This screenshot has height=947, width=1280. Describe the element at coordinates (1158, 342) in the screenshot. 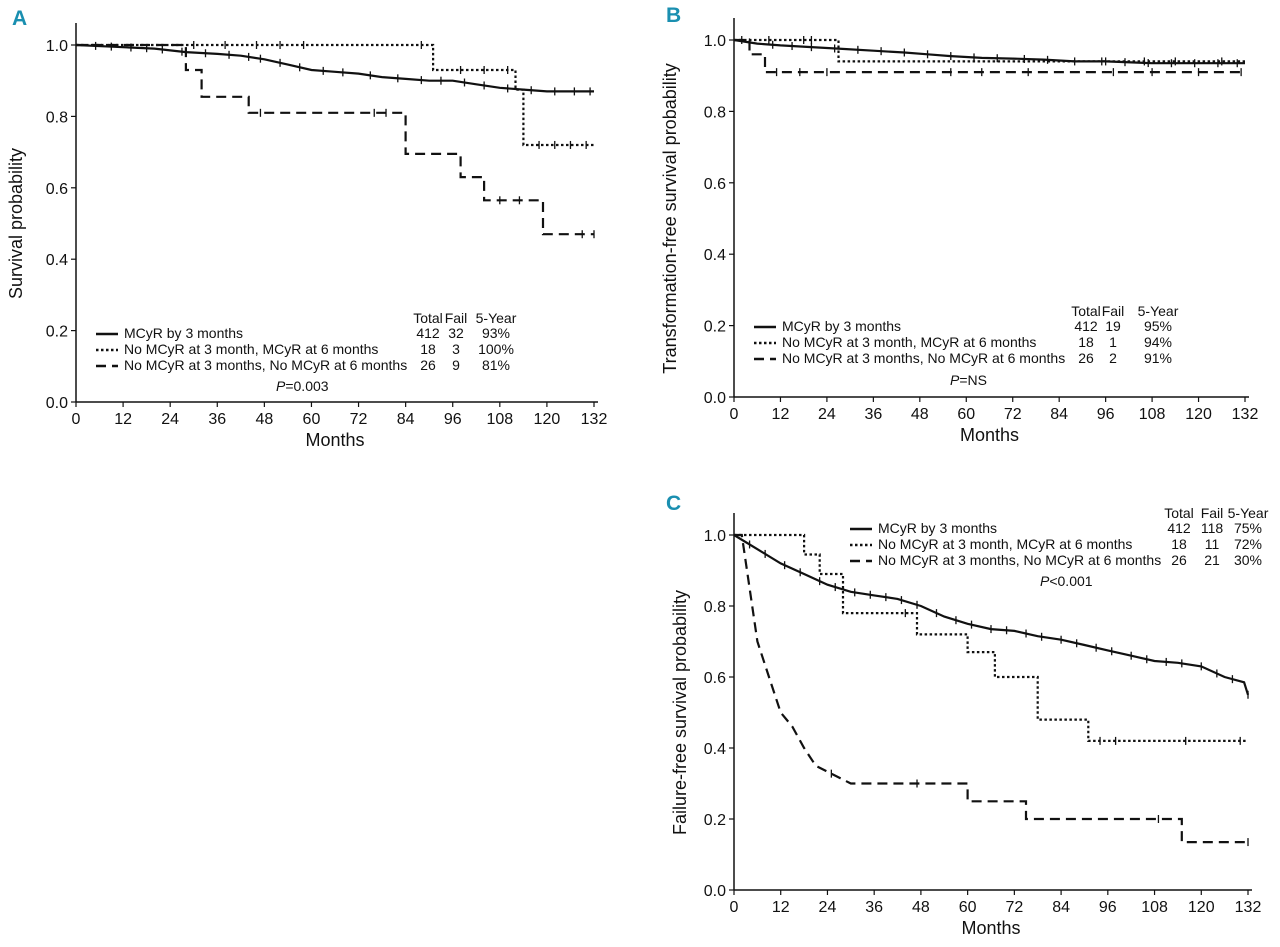

I see `stats-five-year: 94%` at that location.